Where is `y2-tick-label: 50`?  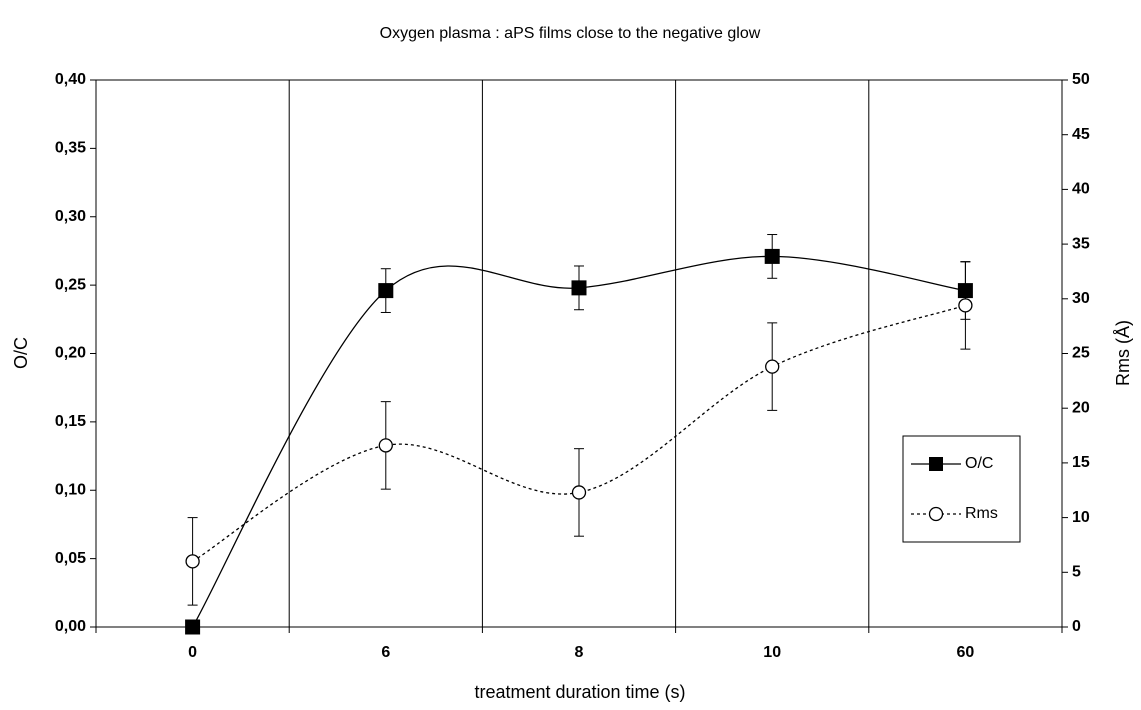 y2-tick-label: 50 is located at coordinates (1081, 79).